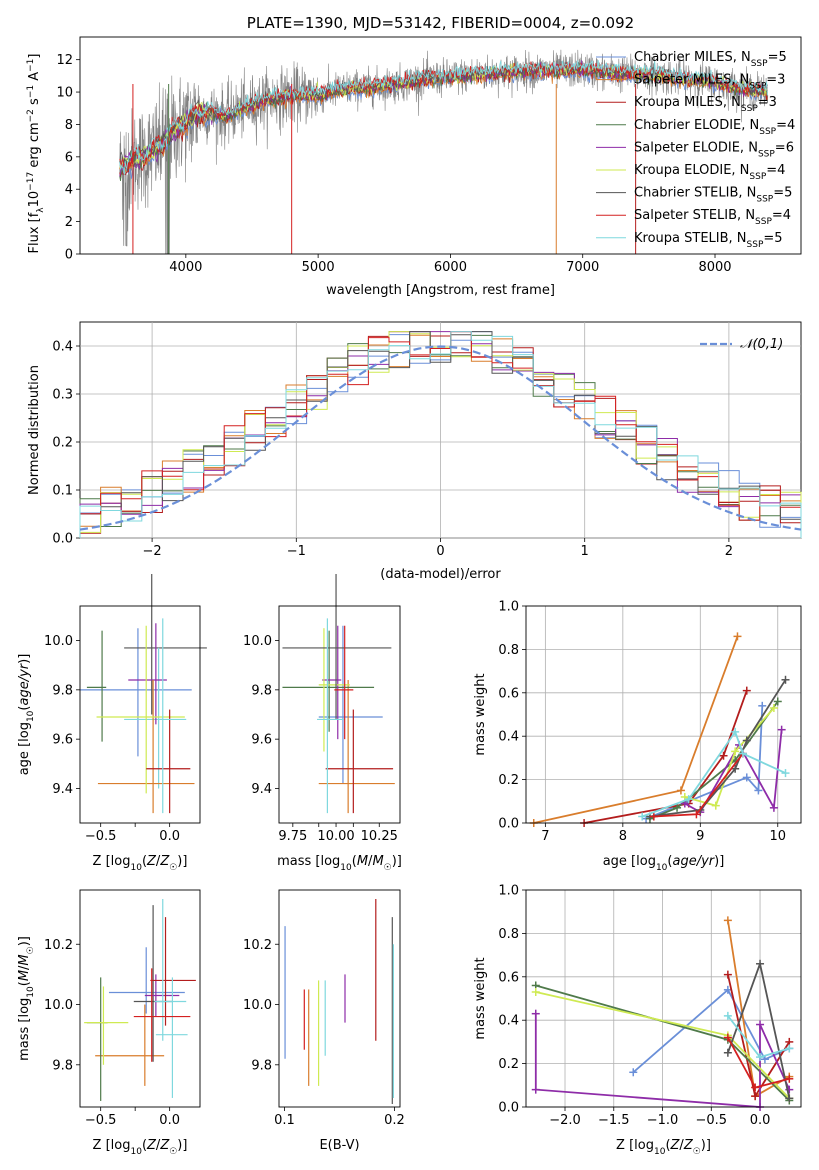 This screenshot has width=819, height=1170. I want to click on y-tick-label: 0.6, so click(508, 693).